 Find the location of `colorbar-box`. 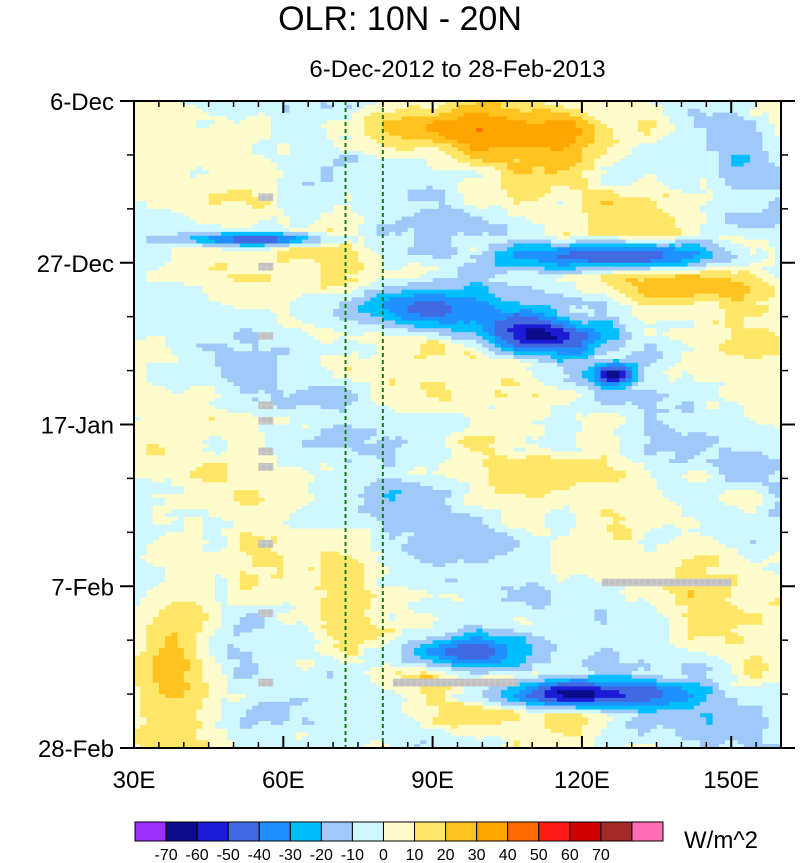

colorbar-box is located at coordinates (647, 831).